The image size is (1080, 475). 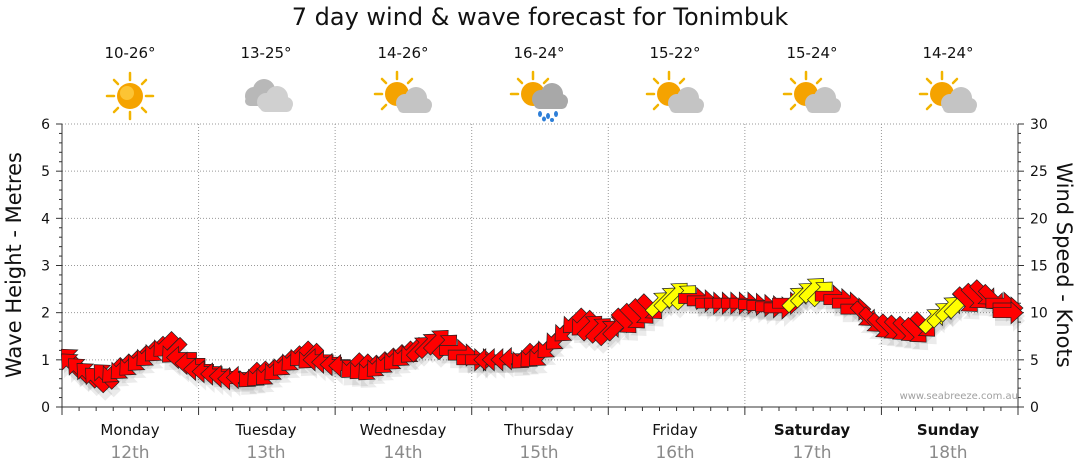 What do you see at coordinates (812, 453) in the screenshot?
I see `day-date-saturday: 17th` at bounding box center [812, 453].